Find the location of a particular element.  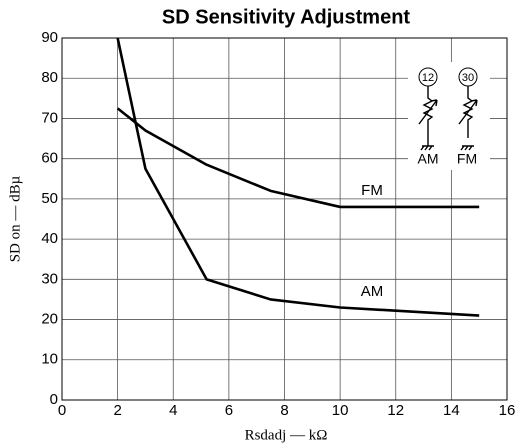

y-tick-label: 70 is located at coordinates (49, 117).